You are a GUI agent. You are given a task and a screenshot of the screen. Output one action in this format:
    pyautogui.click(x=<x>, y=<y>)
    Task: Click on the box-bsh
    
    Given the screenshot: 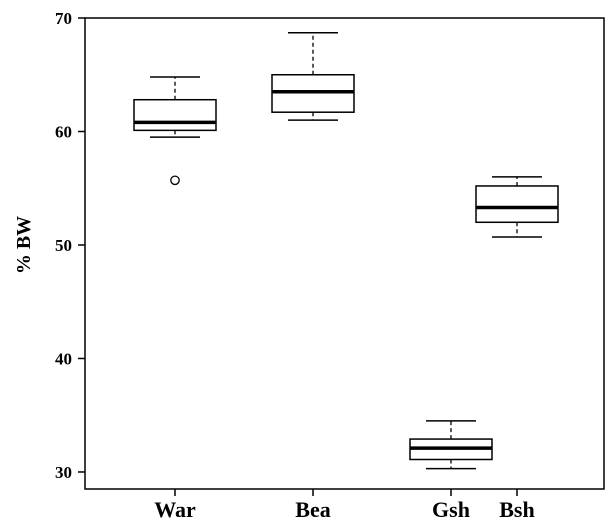 What is the action you would take?
    pyautogui.click(x=517, y=207)
    